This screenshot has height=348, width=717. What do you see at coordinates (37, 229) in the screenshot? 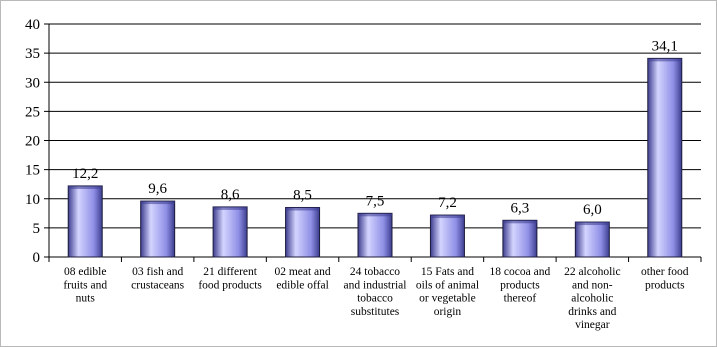
I see `y-tick-label: 5` at bounding box center [37, 229].